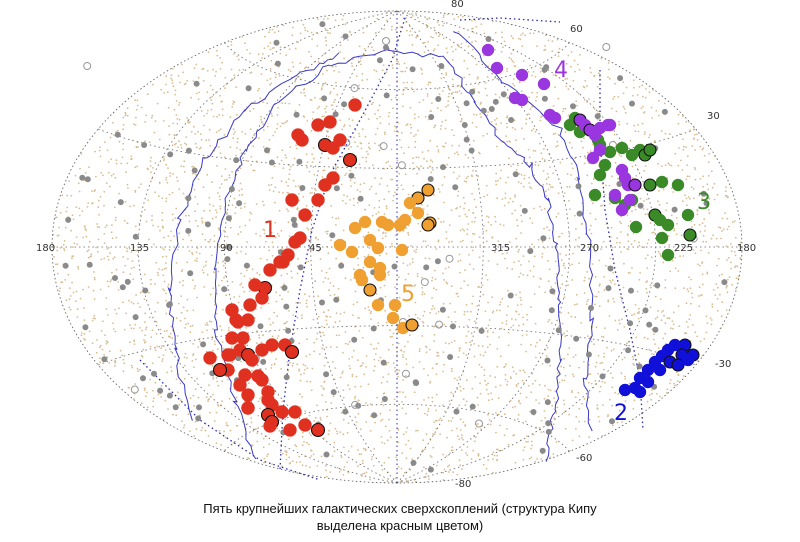 This screenshot has height=542, width=800. Describe the element at coordinates (463, 484) in the screenshot. I see `lat-label-minus80: -80` at that location.